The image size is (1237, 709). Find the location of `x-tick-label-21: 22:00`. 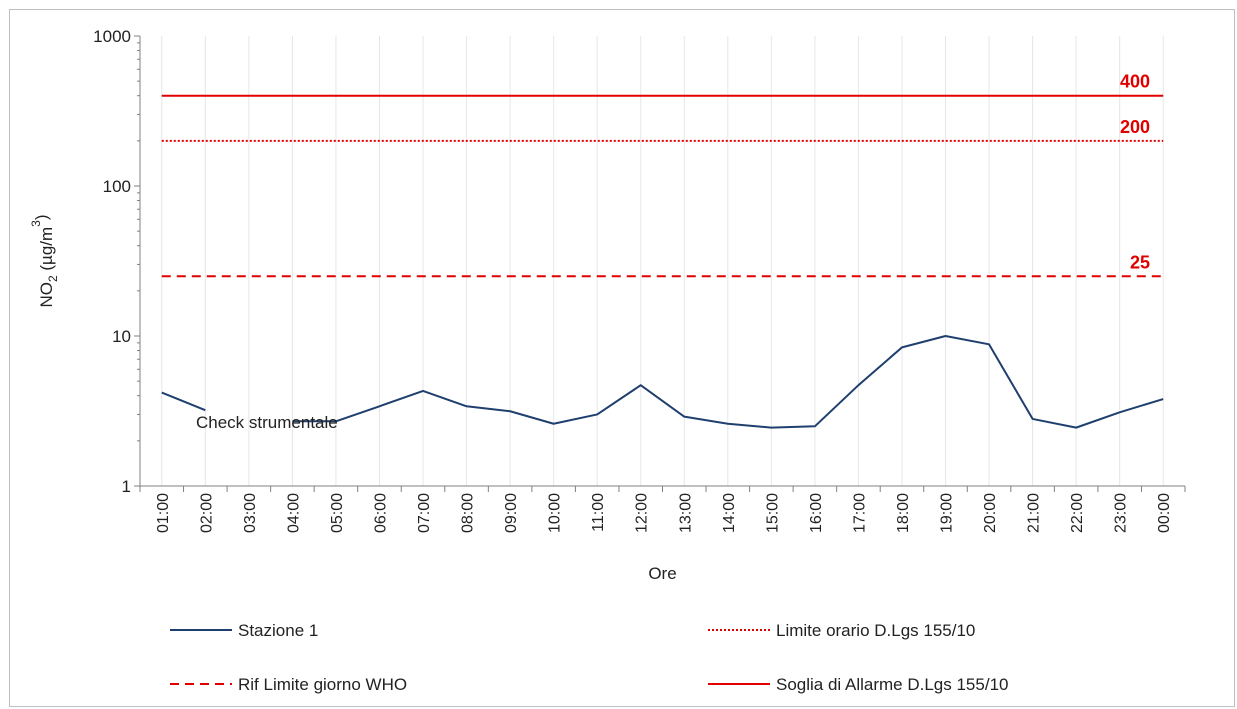

x-tick-label-21: 22:00 is located at coordinates (1077, 513).